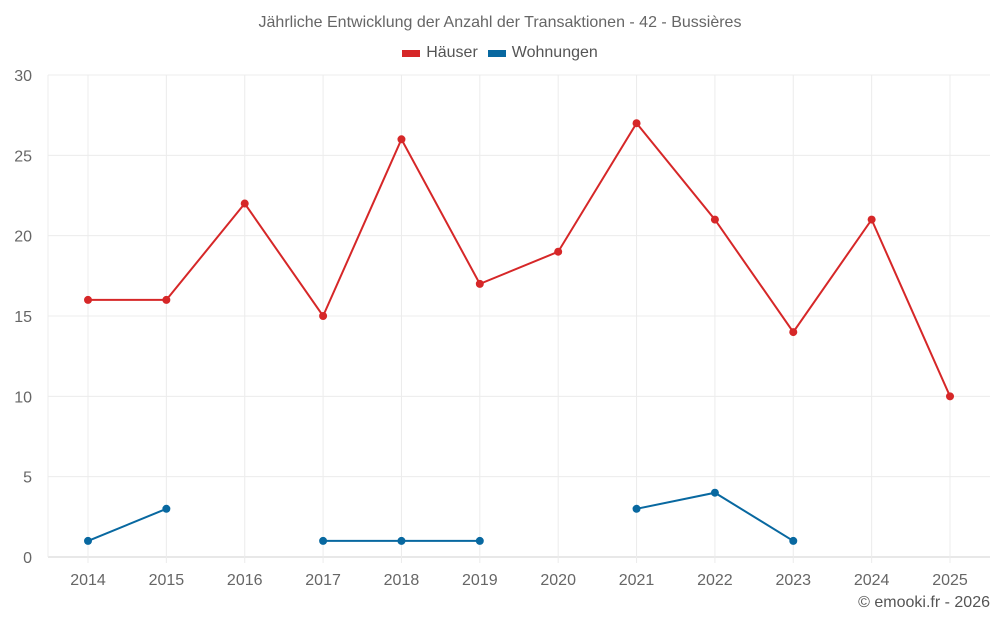  I want to click on legend-label-wohnungen: Wohnungen, so click(554, 52).